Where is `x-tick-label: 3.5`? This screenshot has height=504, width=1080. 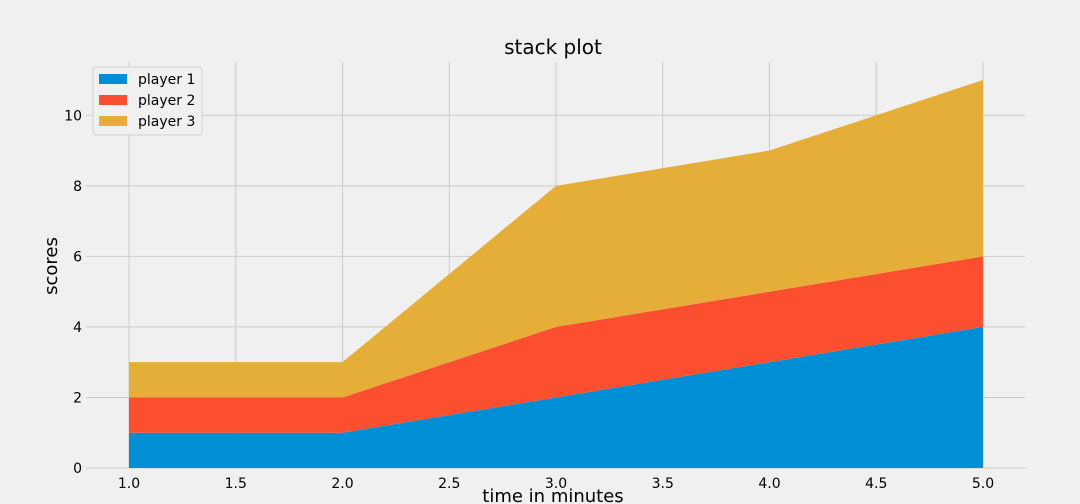 x-tick-label: 3.5 is located at coordinates (663, 484).